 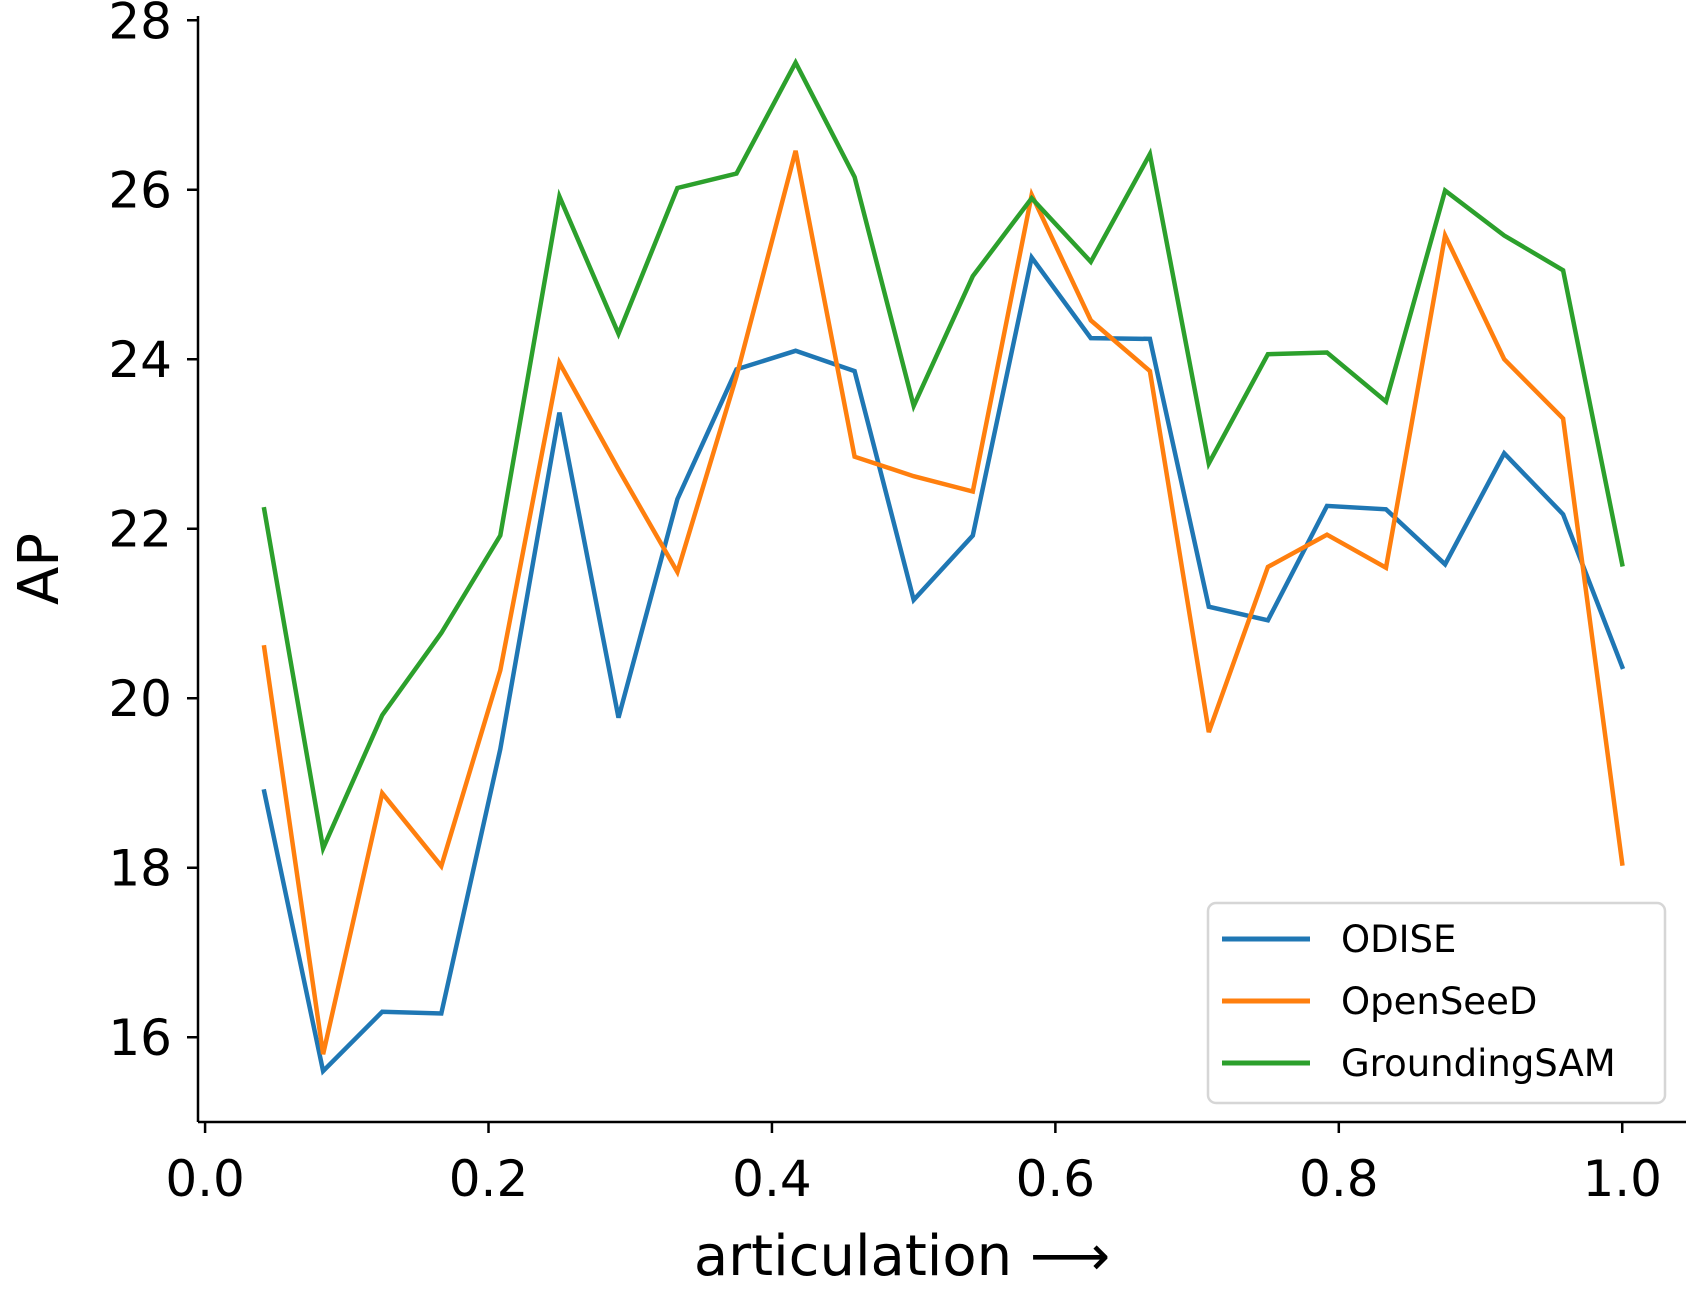 What do you see at coordinates (140, 1038) in the screenshot?
I see `y-tick-label: 16` at bounding box center [140, 1038].